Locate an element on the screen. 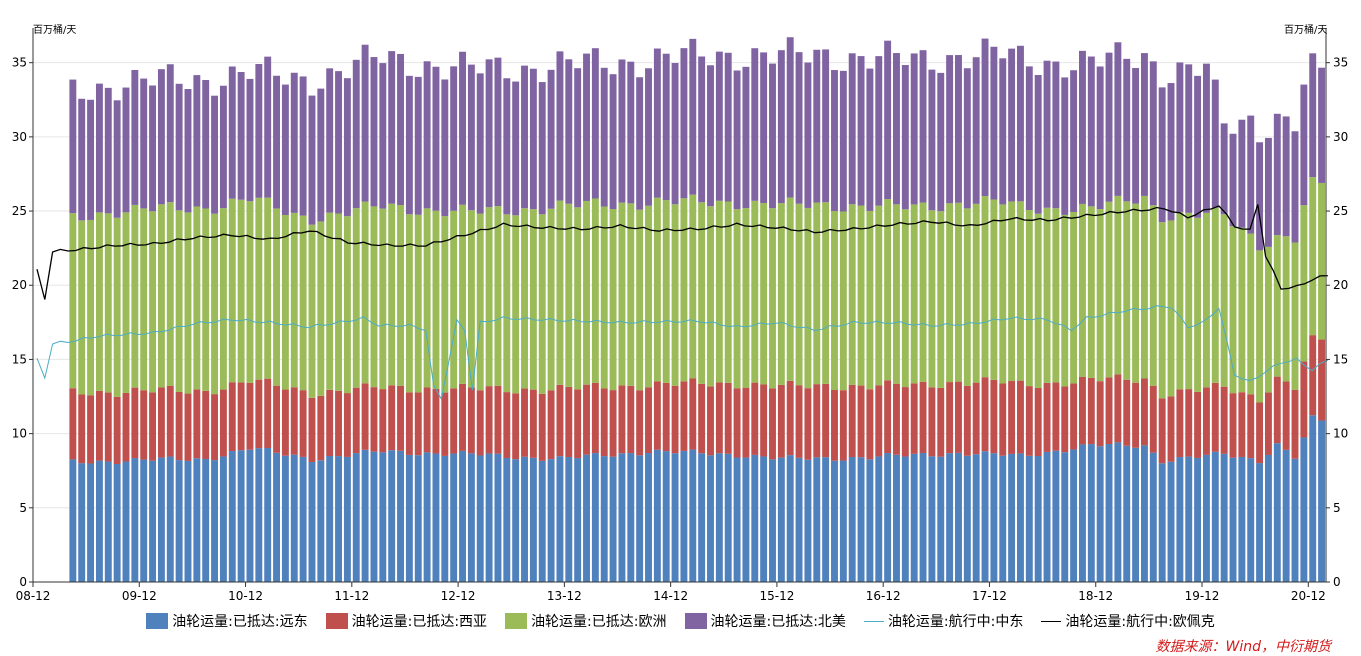  line-mideast-sailing is located at coordinates (682, 353).